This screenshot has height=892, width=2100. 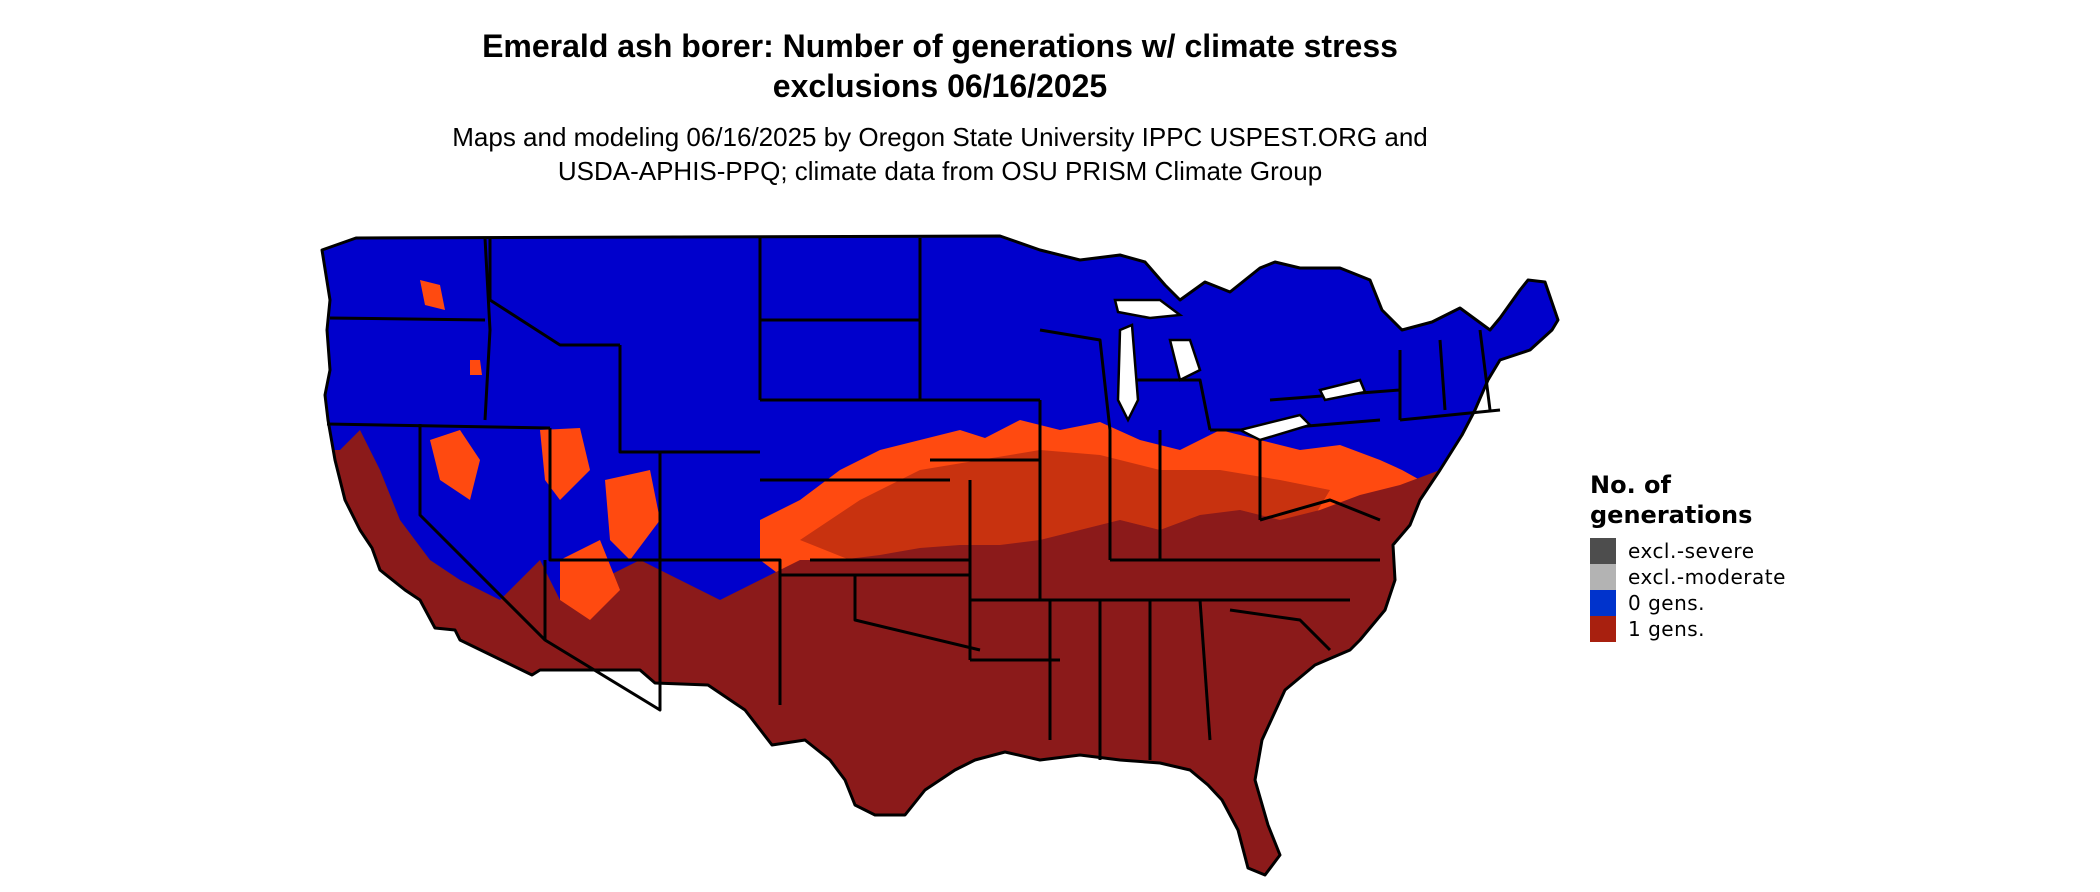 What do you see at coordinates (1667, 603) in the screenshot?
I see `legend-label: 0 gens.` at bounding box center [1667, 603].